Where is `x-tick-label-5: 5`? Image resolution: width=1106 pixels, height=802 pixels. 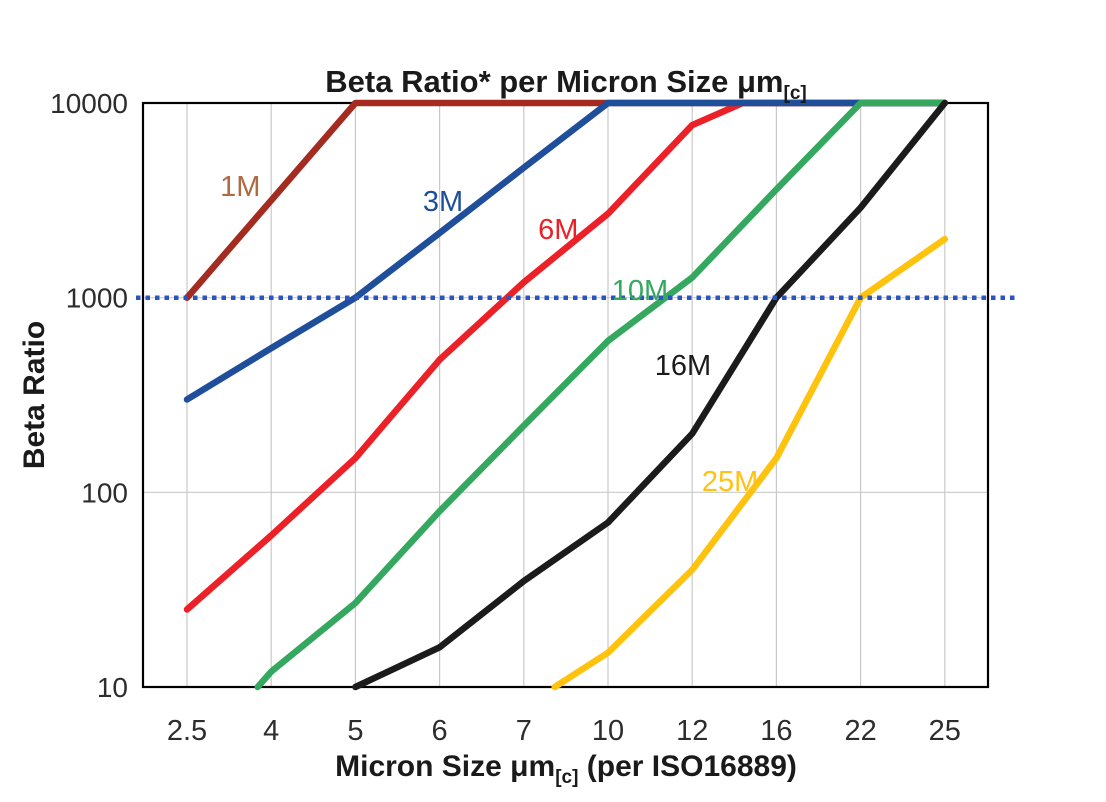
x-tick-label-5: 5 is located at coordinates (355, 731).